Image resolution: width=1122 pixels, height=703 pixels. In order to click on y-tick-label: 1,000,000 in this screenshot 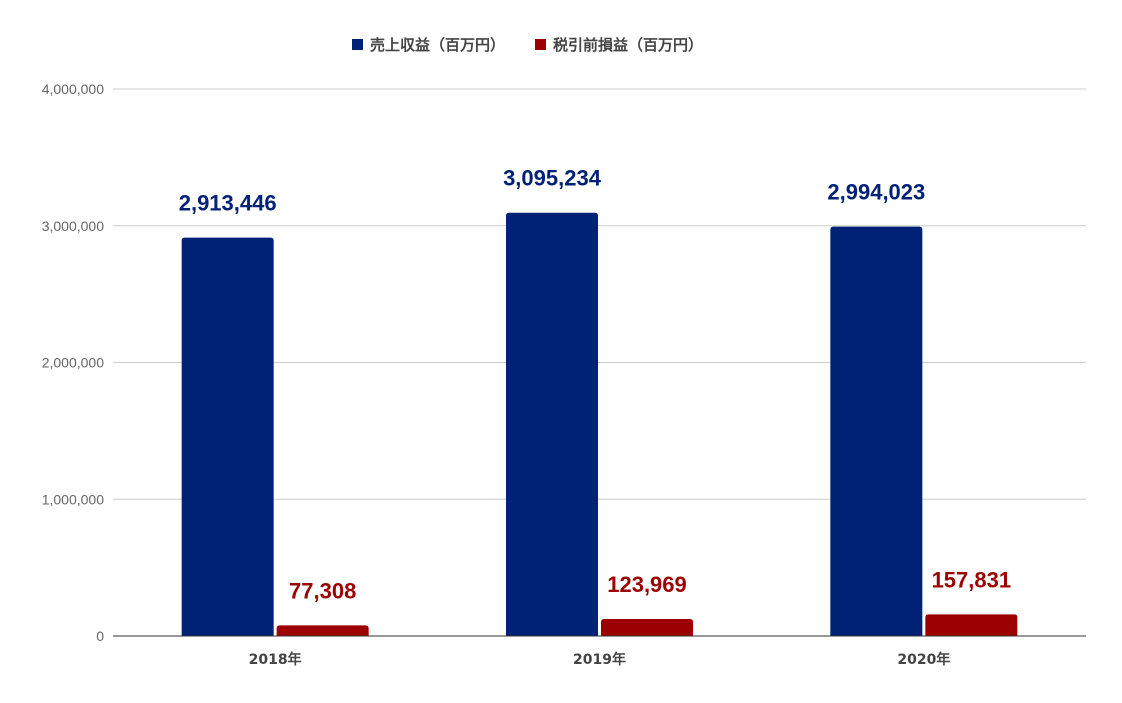, I will do `click(73, 499)`.